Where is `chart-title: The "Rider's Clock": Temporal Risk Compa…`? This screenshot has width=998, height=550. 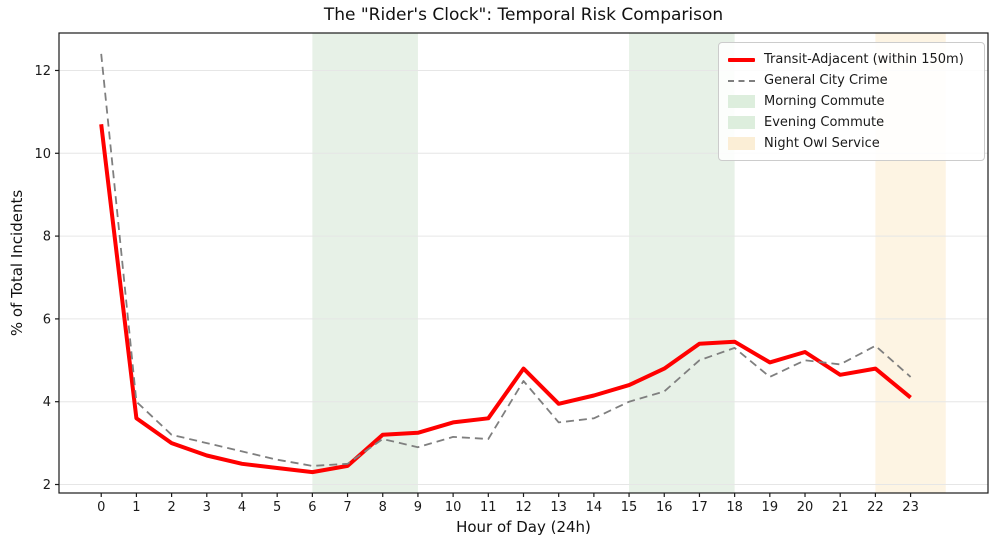 chart-title: The "Rider's Clock": Temporal Risk Compa… is located at coordinates (523, 15).